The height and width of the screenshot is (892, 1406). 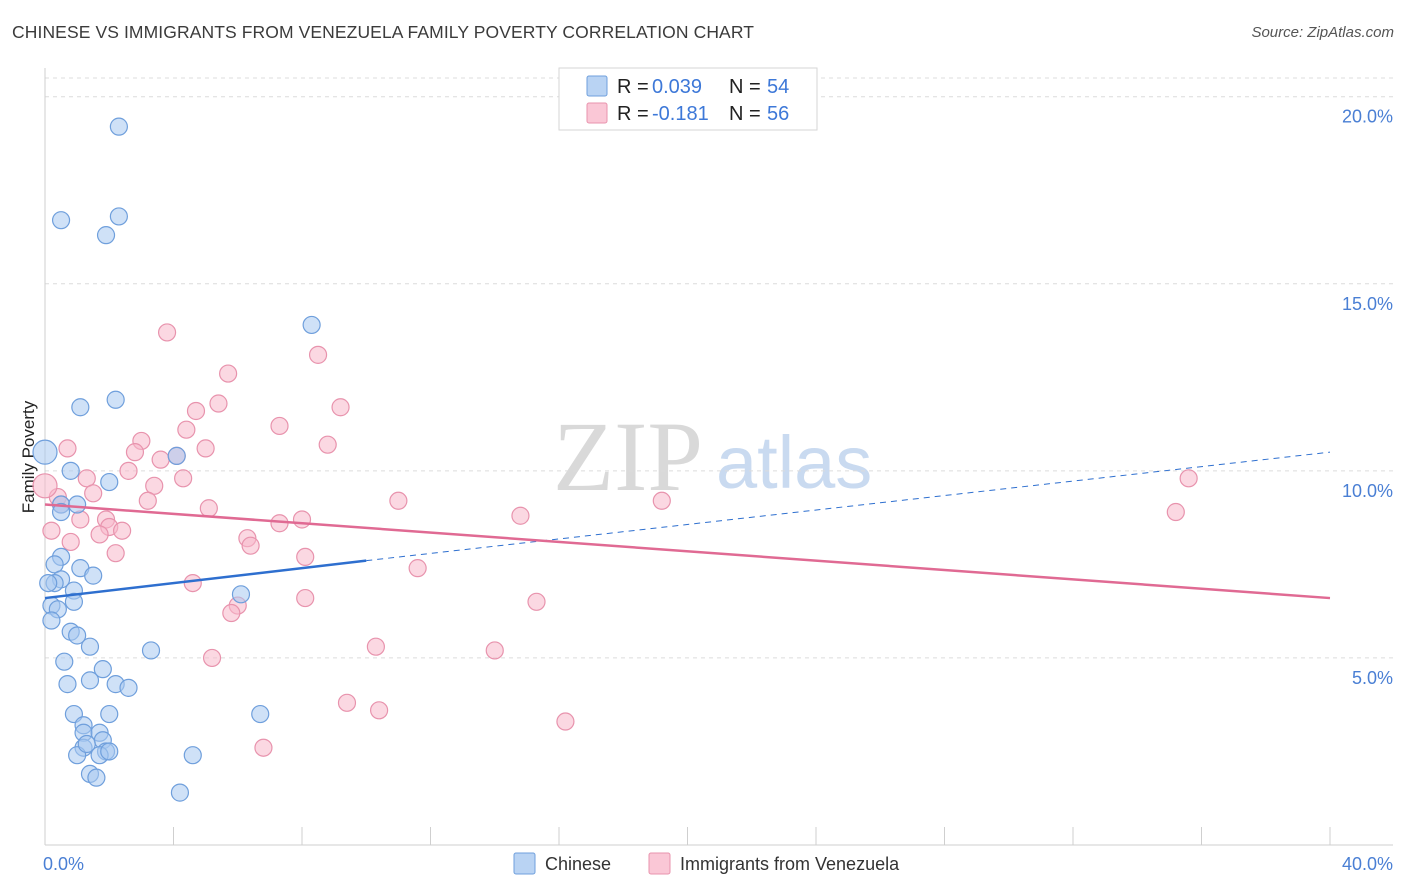 What do you see at coordinates (524, 863) in the screenshot?
I see `bottom-legend-swatch-chinese` at bounding box center [524, 863].